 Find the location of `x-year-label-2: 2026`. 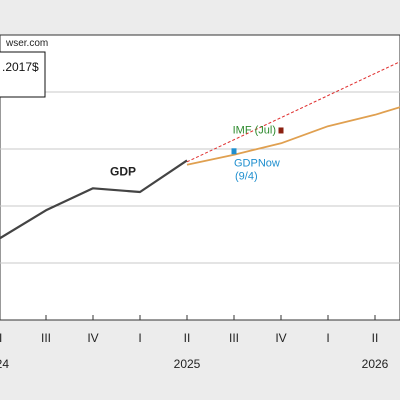

x-year-label-2: 2026 is located at coordinates (375, 364).